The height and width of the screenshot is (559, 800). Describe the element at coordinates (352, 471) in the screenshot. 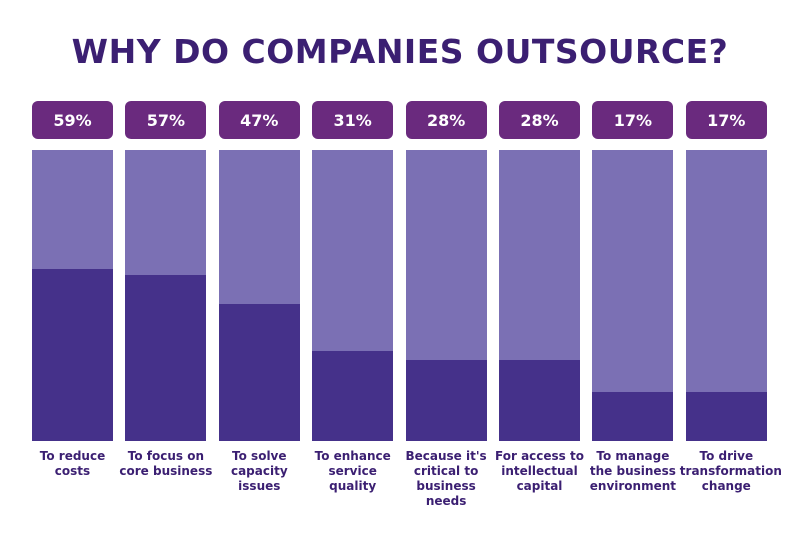

I see `category-label: To enhance service quality` at that location.